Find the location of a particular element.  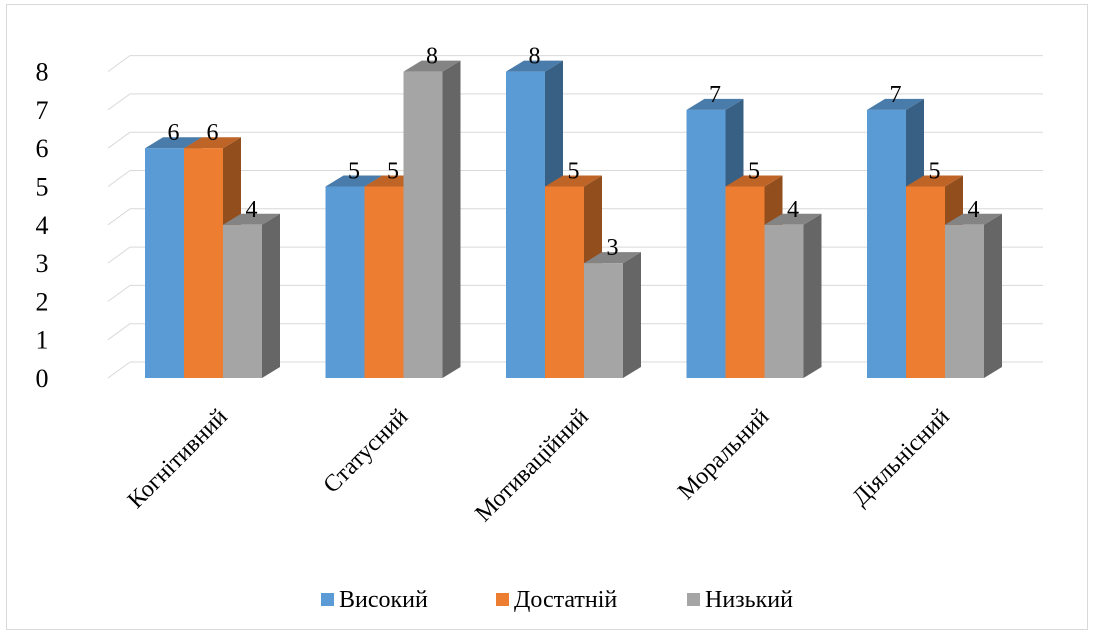

legend-item: Низький is located at coordinates (740, 600).